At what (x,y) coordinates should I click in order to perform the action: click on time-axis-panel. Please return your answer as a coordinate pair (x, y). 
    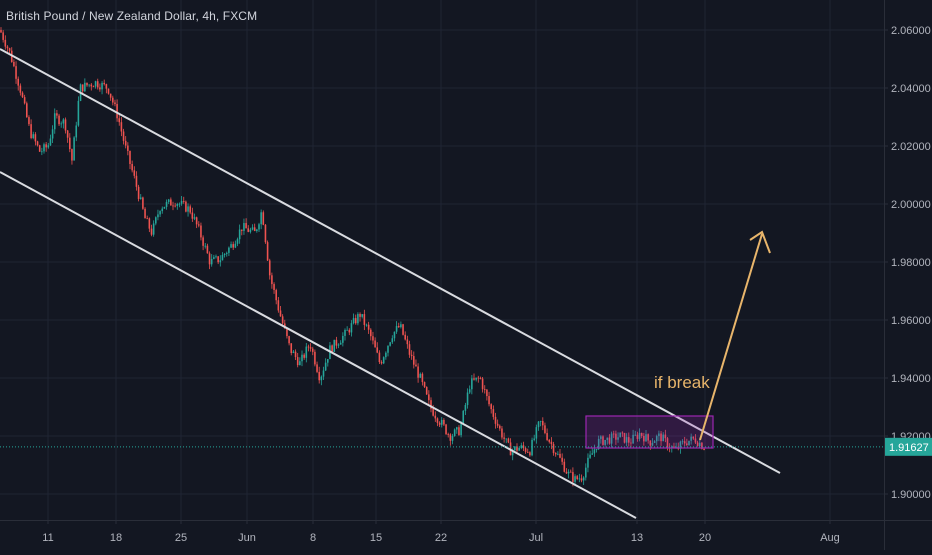
    Looking at the image, I should click on (466, 535).